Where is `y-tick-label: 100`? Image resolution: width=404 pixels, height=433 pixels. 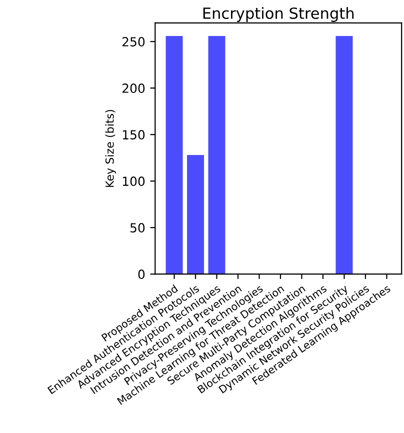
y-tick-label: 100 is located at coordinates (133, 181).